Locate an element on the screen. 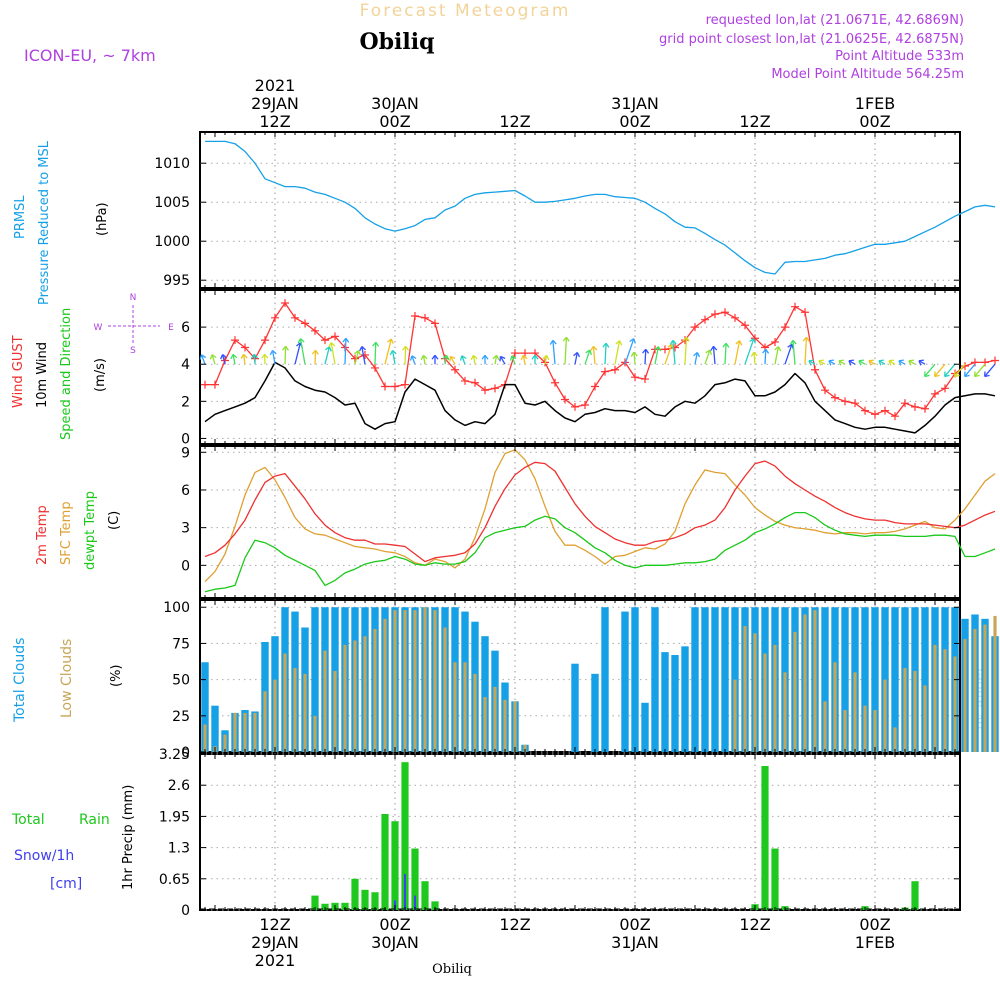 This screenshot has width=1000, height=1000. top-time-label: 00Z is located at coordinates (634, 121).